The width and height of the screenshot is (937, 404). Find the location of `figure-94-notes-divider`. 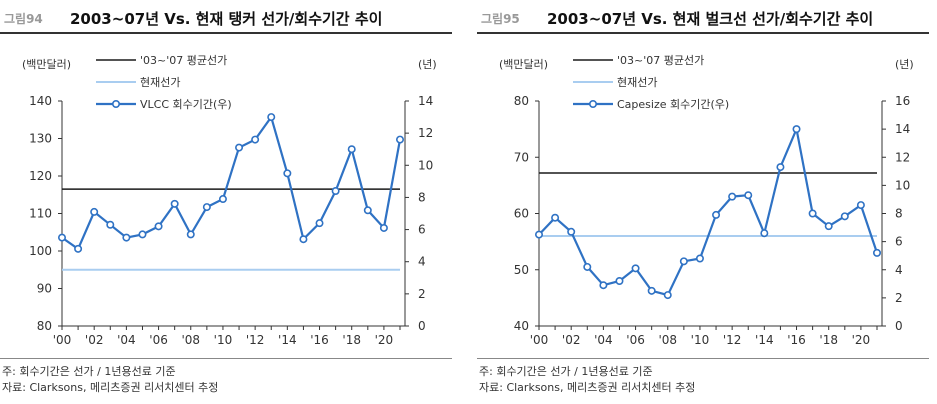

figure-94-notes-divider is located at coordinates (226, 358).